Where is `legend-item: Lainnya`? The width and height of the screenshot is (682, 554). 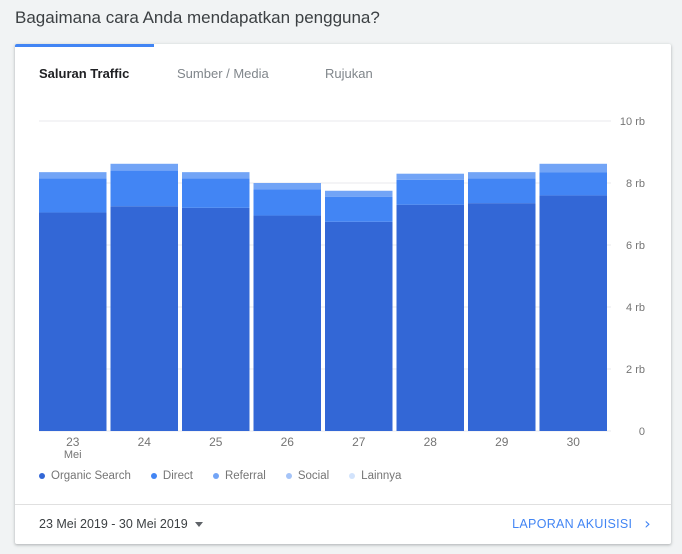 legend-item: Lainnya is located at coordinates (375, 476).